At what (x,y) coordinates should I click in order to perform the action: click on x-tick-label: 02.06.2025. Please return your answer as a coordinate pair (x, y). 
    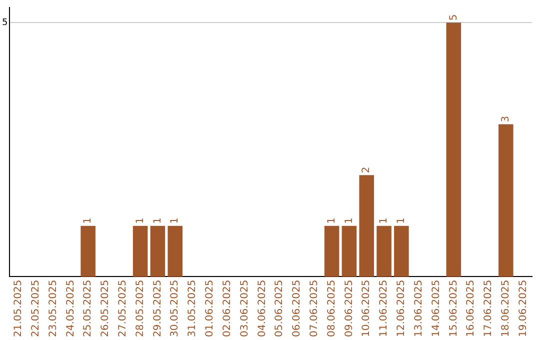
    Looking at the image, I should click on (227, 309).